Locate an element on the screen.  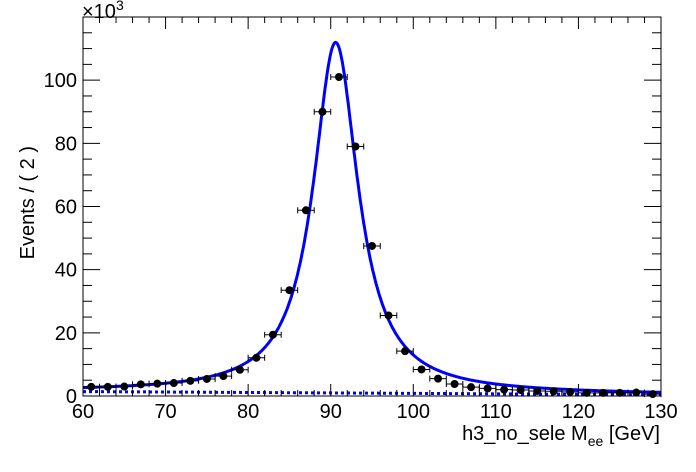
y-tick-label: 80 is located at coordinates (66, 144).